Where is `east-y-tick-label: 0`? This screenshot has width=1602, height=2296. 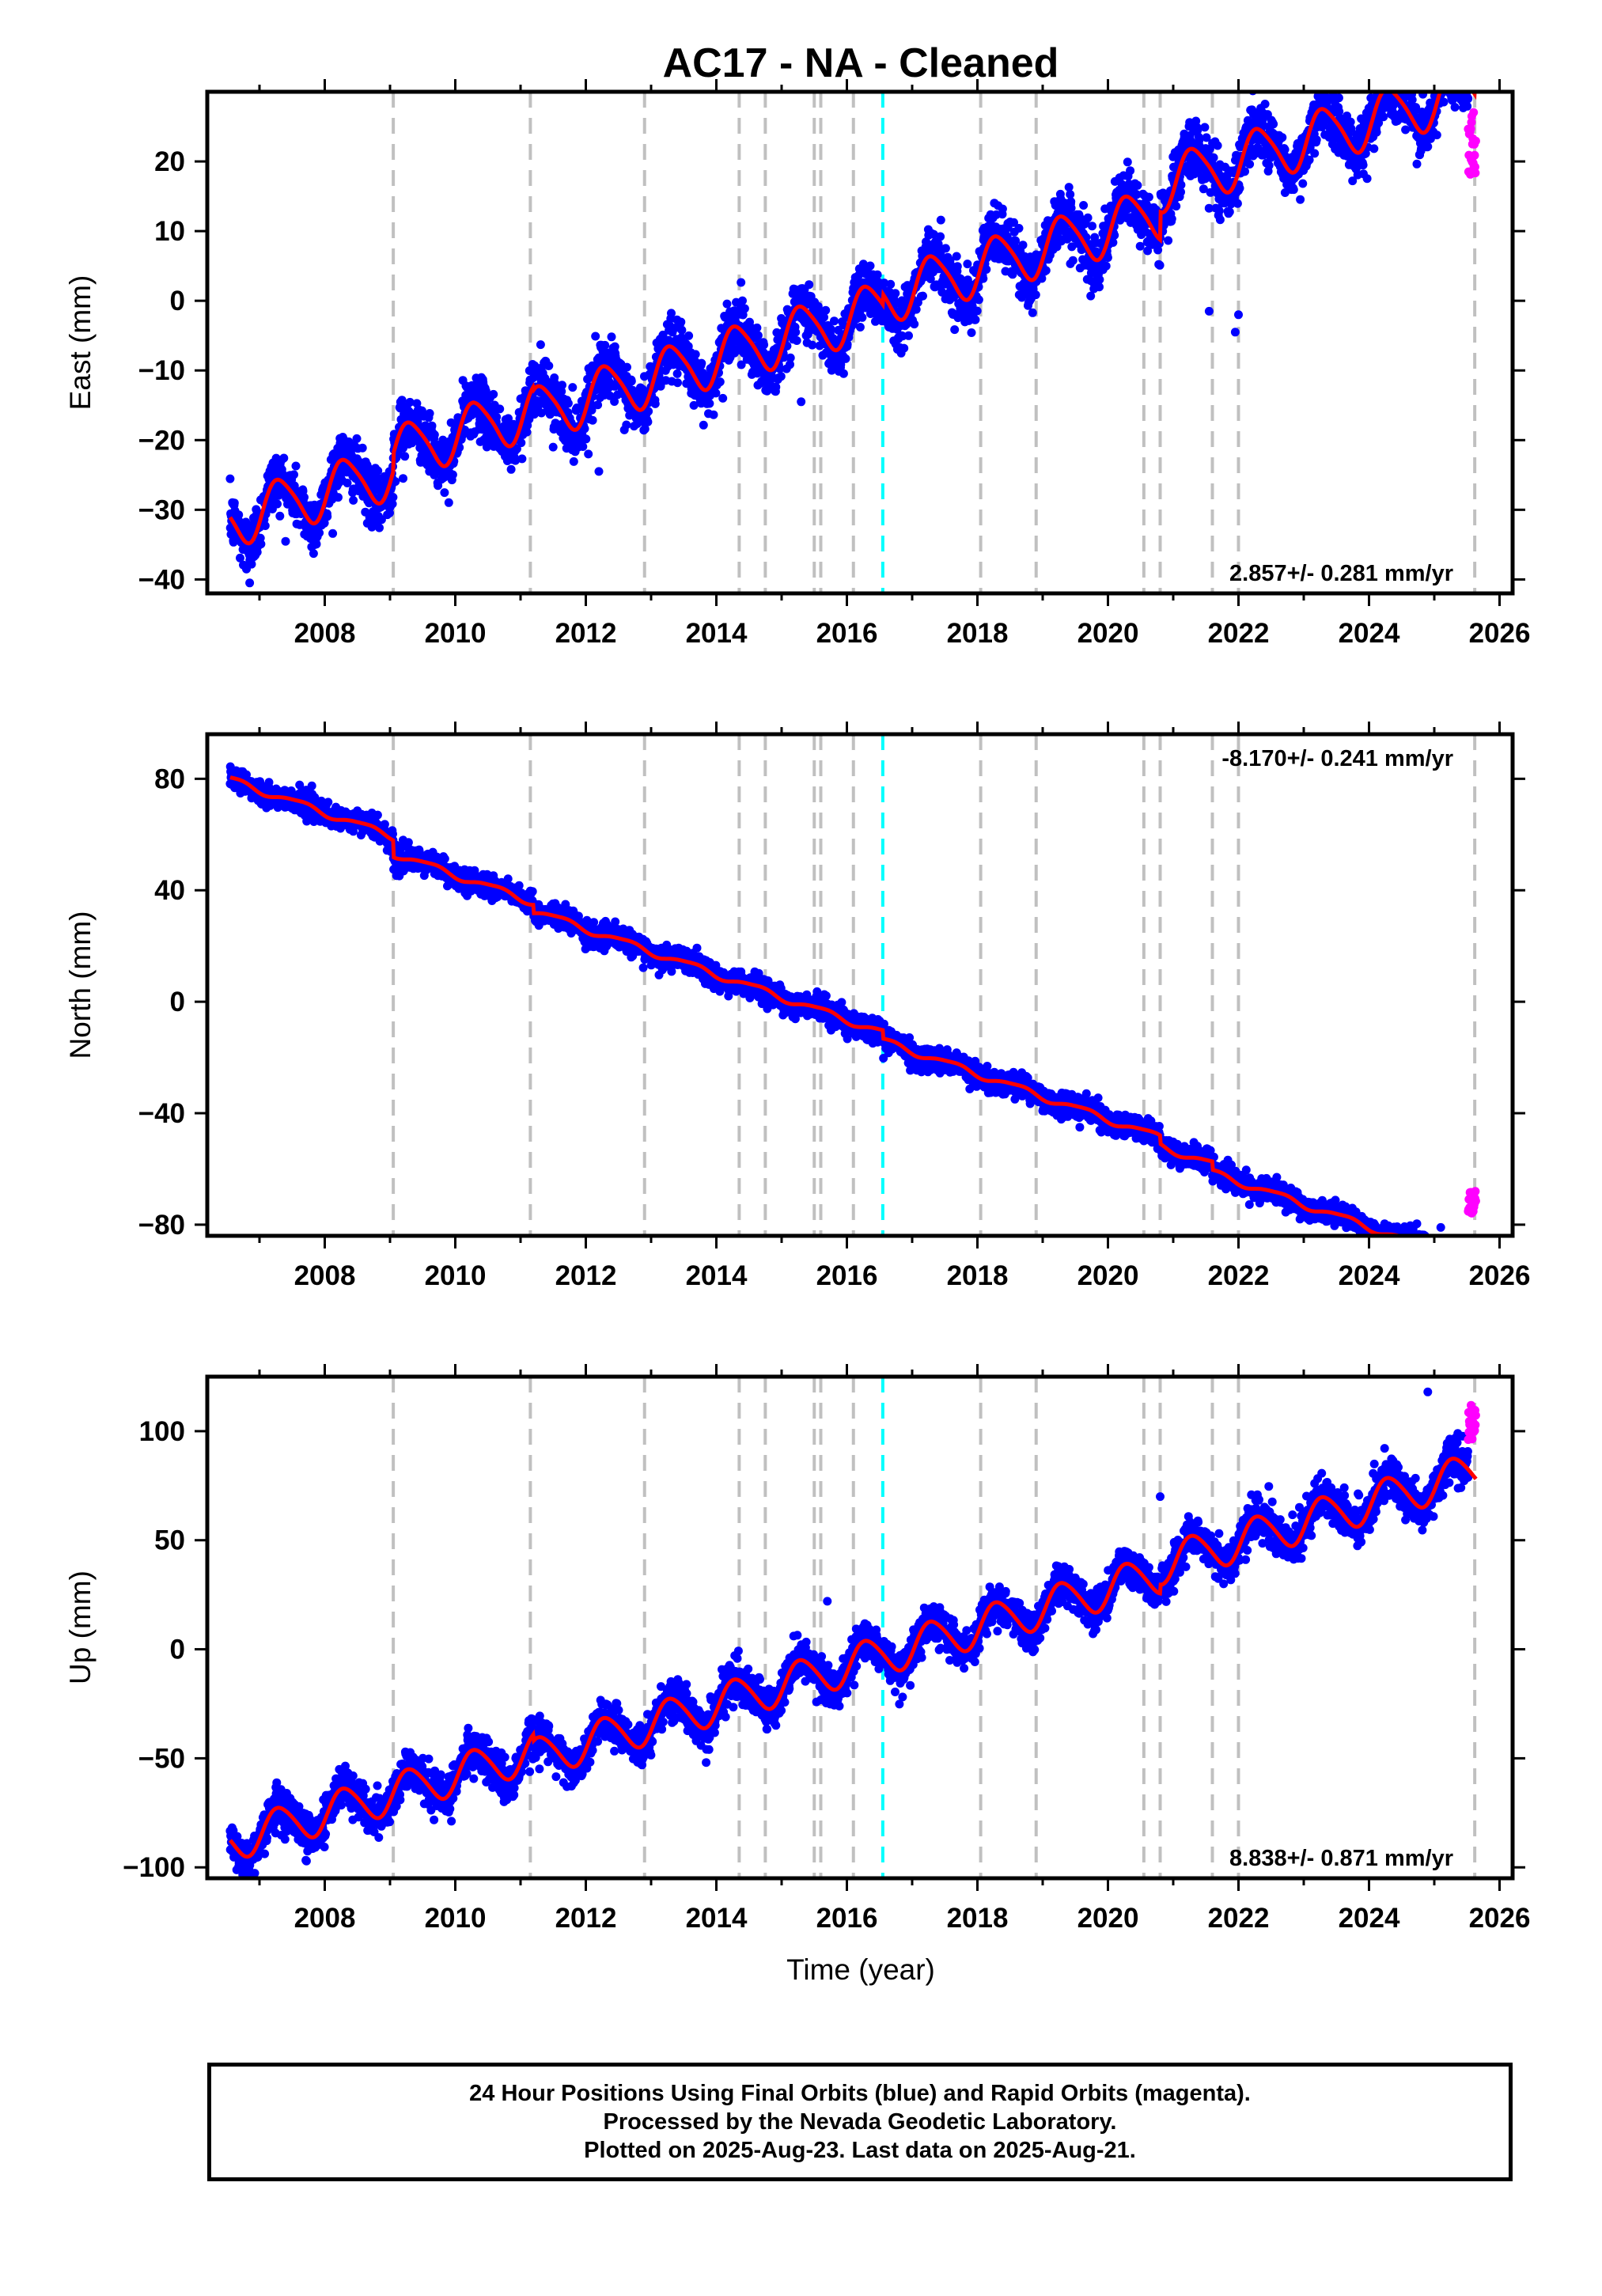 east-y-tick-label: 0 is located at coordinates (178, 301).